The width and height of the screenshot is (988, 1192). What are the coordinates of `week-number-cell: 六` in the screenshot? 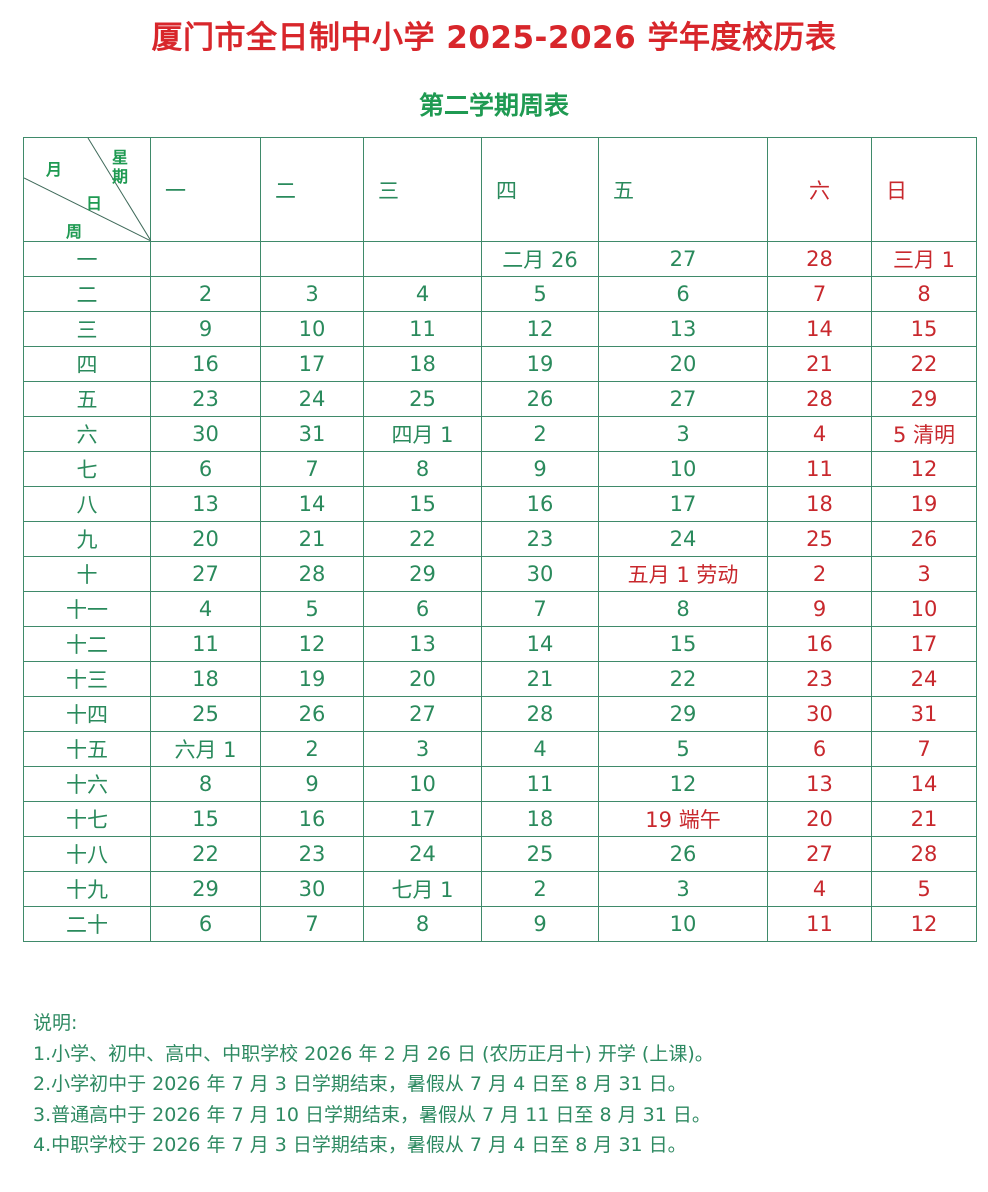 It's located at (87, 434).